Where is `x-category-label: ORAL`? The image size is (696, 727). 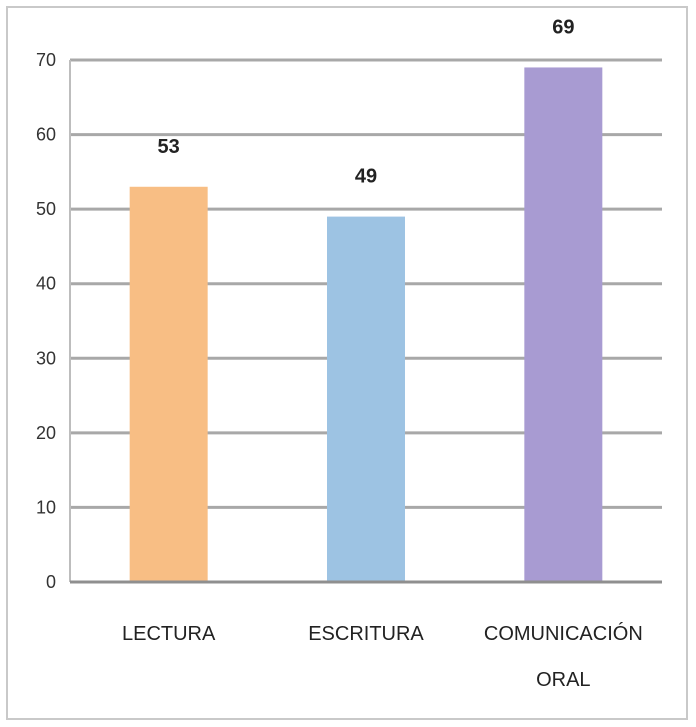 x-category-label: ORAL is located at coordinates (563, 680).